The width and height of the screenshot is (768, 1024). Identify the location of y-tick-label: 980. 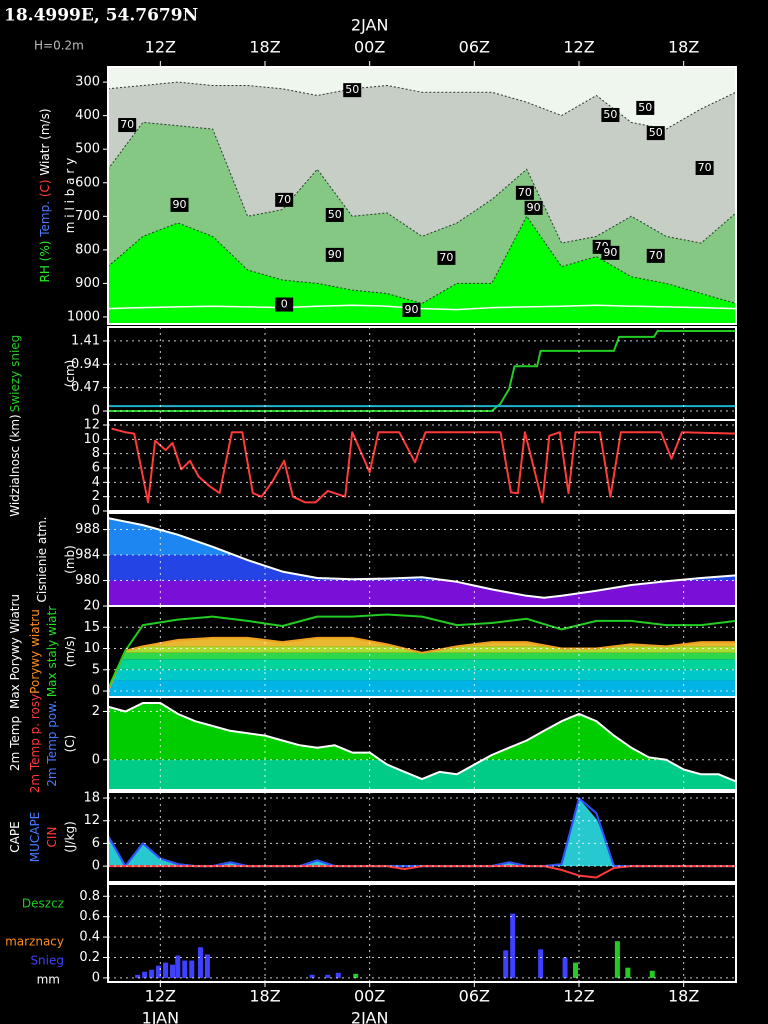
(87, 580).